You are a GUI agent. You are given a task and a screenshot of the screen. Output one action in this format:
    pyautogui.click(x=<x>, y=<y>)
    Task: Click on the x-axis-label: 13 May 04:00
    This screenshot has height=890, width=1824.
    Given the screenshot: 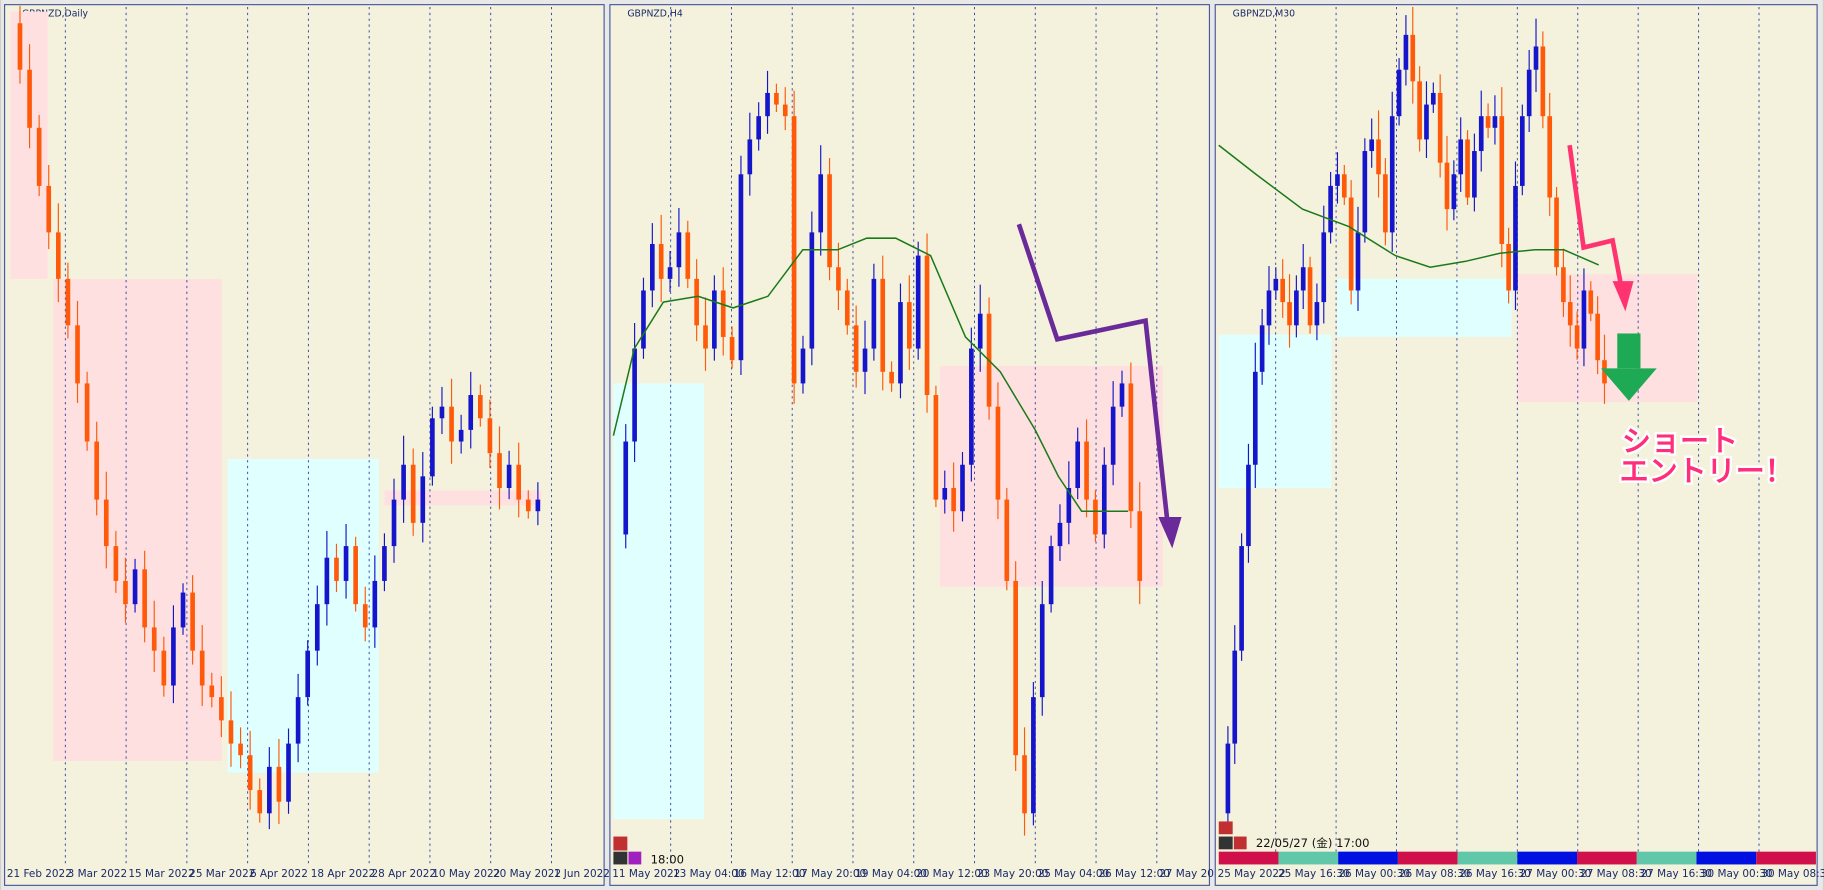 What is the action you would take?
    pyautogui.click(x=709, y=874)
    